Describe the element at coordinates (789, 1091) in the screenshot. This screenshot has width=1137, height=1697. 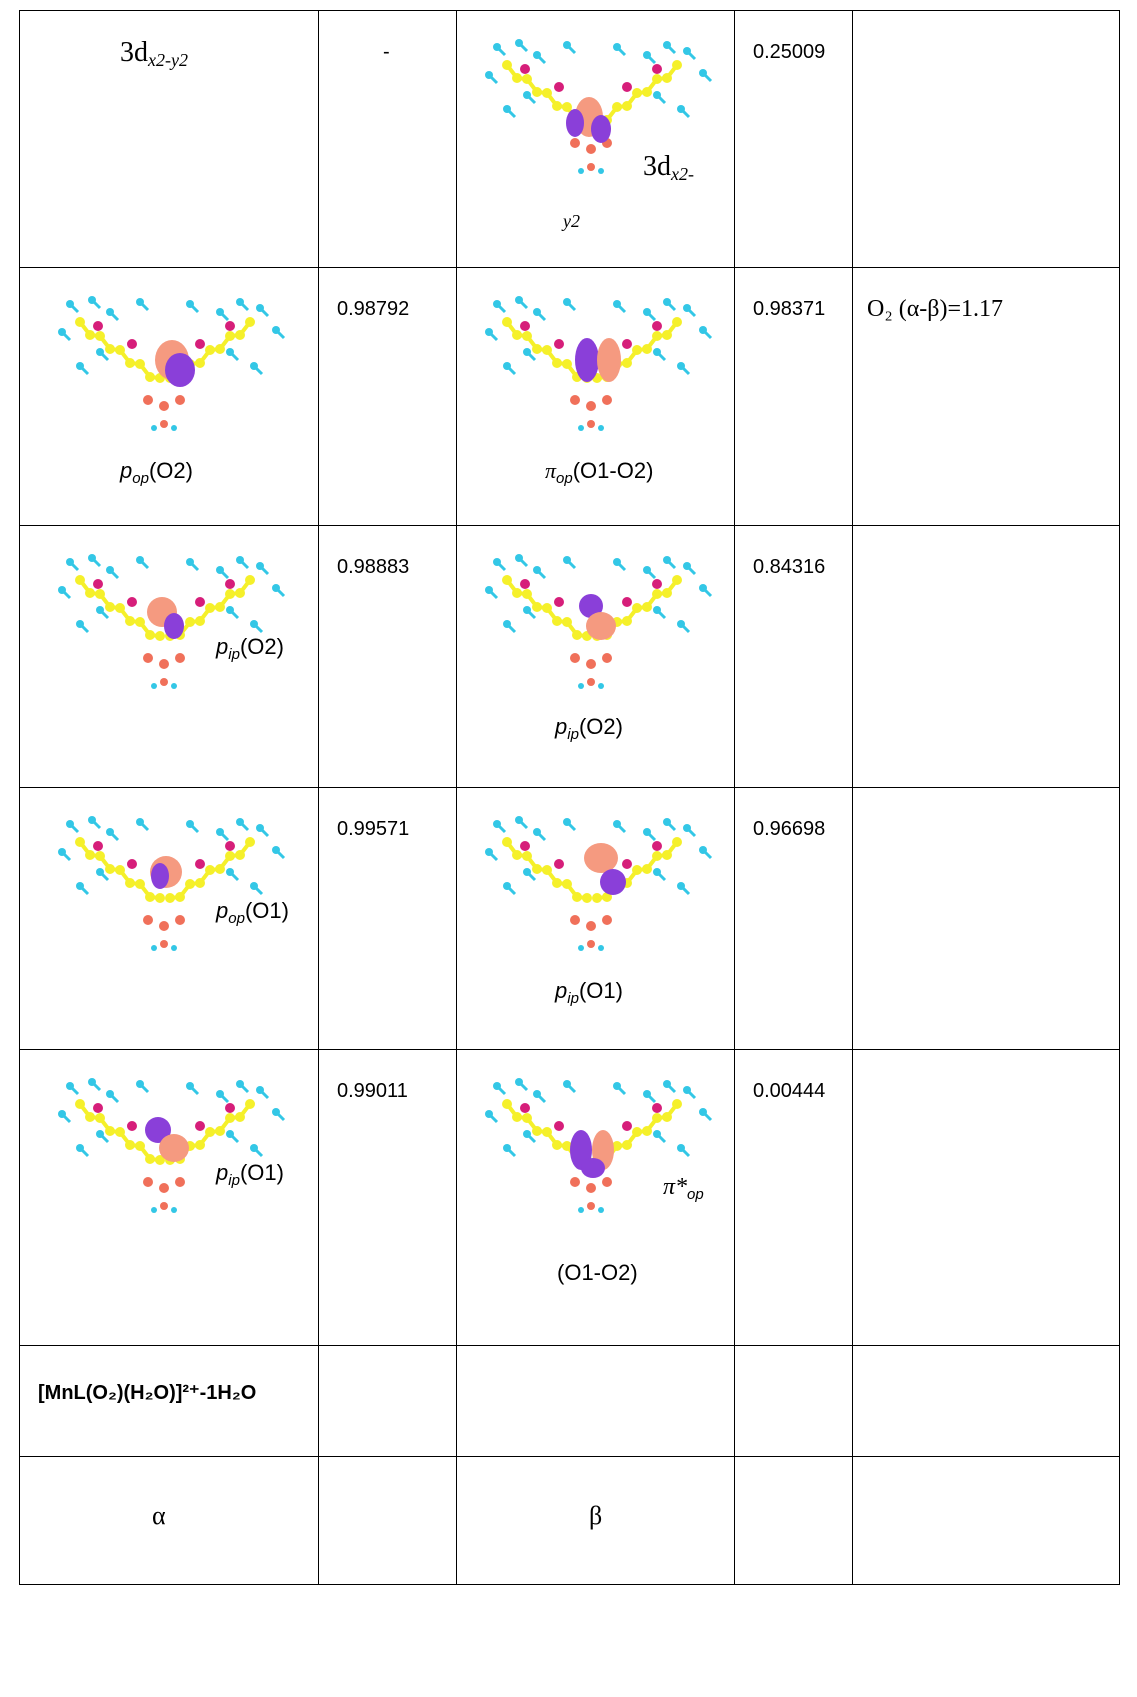
I see `occupancy-value: 0.00444` at that location.